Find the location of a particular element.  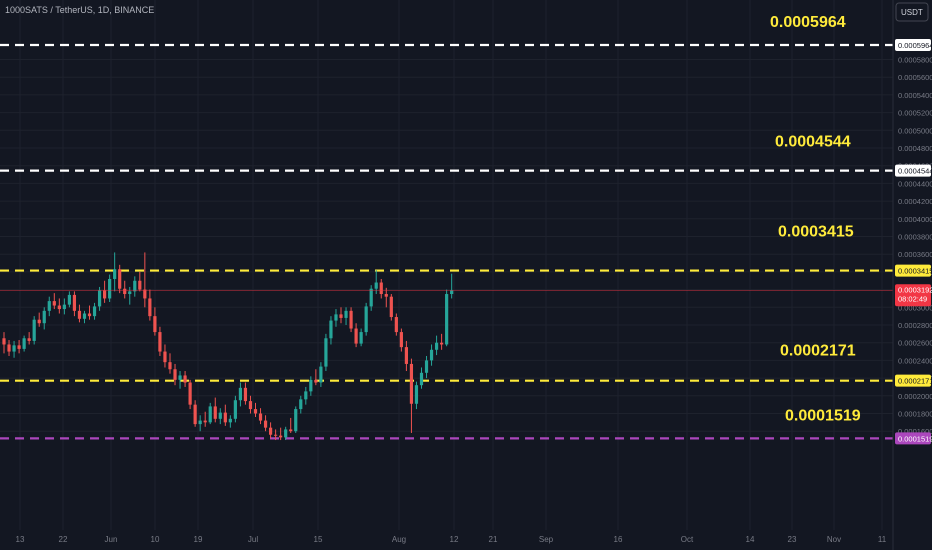

currency-button: USDT is located at coordinates (912, 12).